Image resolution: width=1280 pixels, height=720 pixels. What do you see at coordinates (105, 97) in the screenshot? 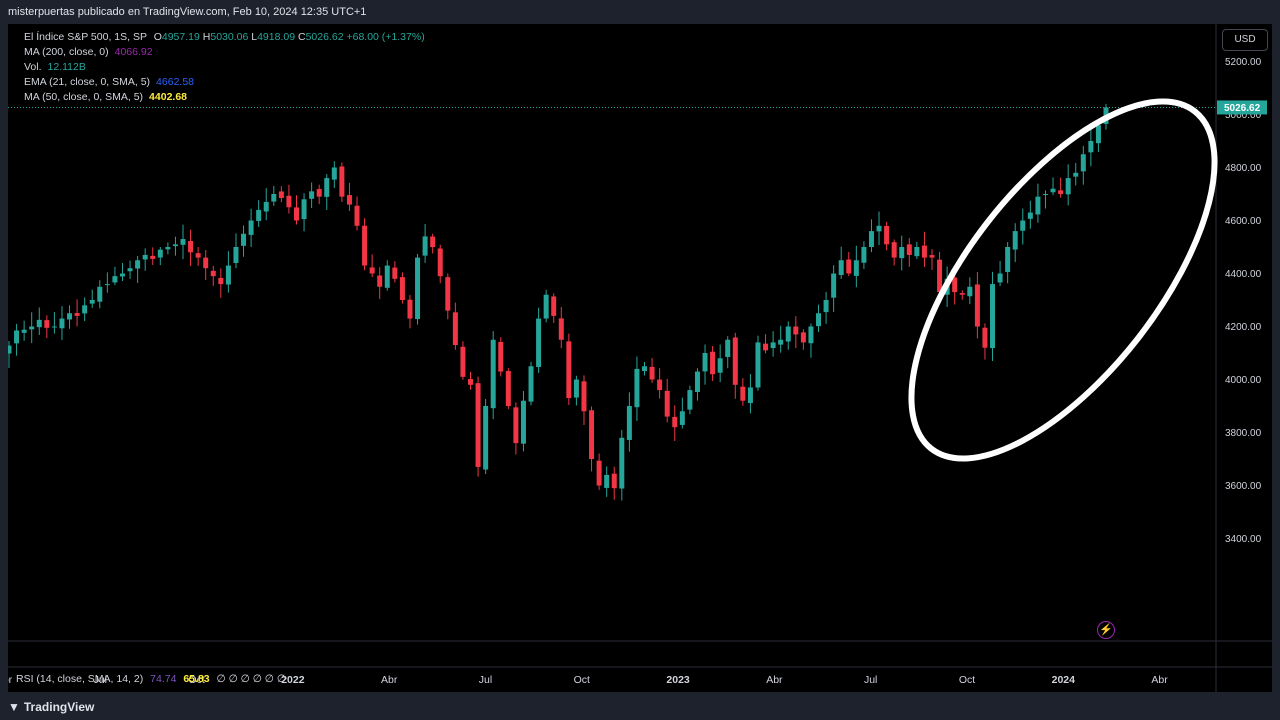
I see `ma50-legend: MA (50, close, 0, SMA, 5) 4402.68` at bounding box center [105, 97].